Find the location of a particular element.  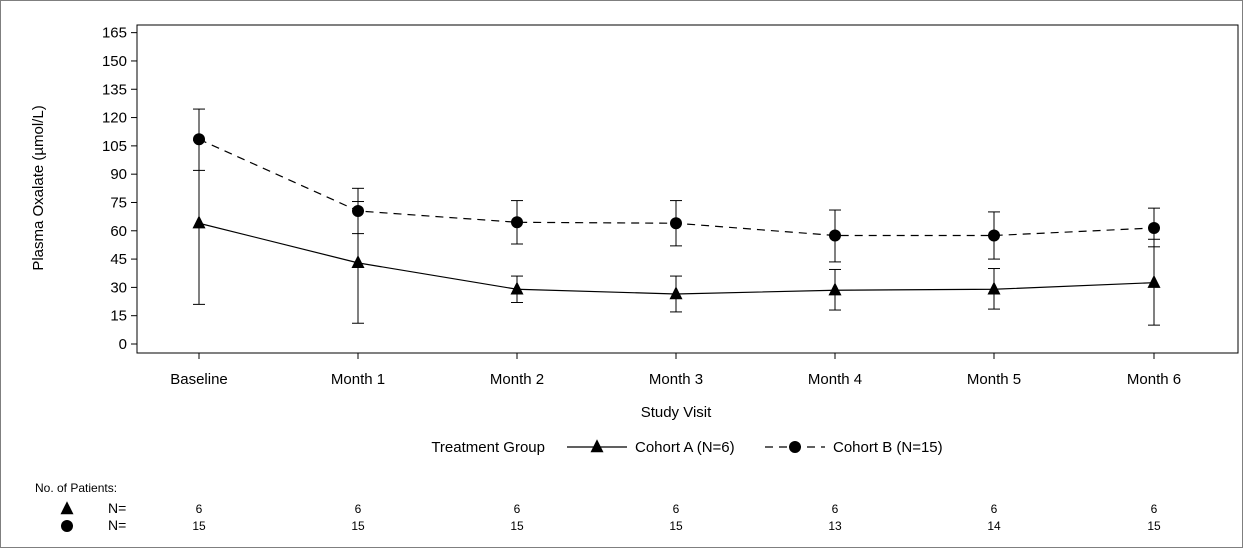

legend-title: Treatment Group is located at coordinates (488, 447).